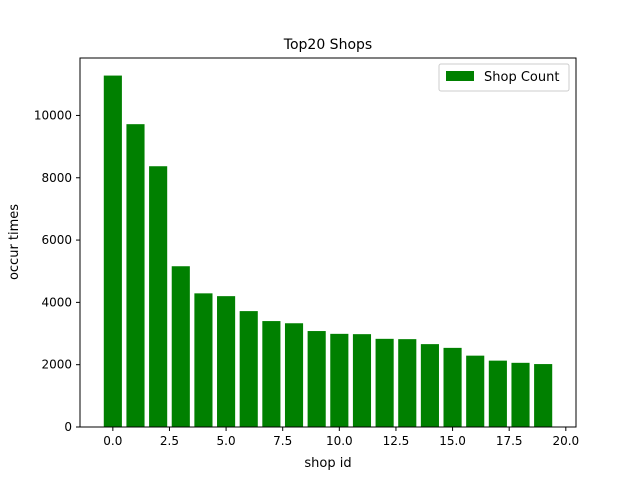 Image resolution: width=640 pixels, height=484 pixels. I want to click on x-tick-label: 12.5, so click(396, 441).